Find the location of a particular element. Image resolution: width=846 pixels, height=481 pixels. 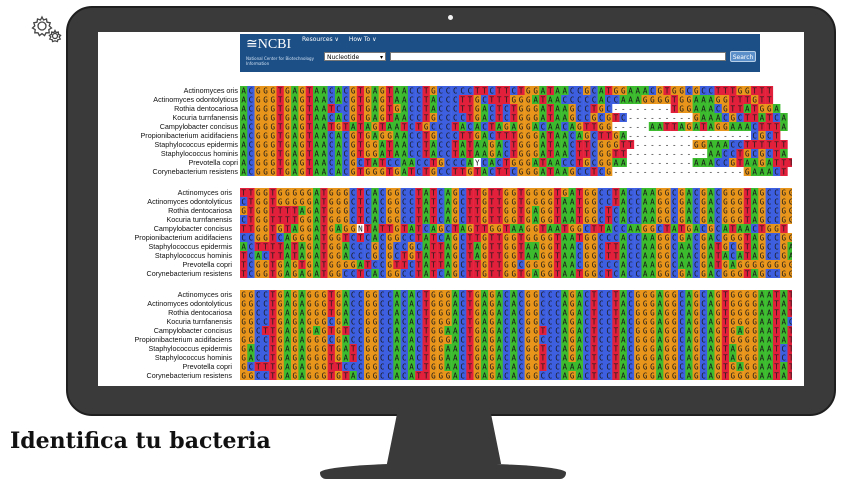

page-title: Identifica tu bacteria is located at coordinates (140, 441).